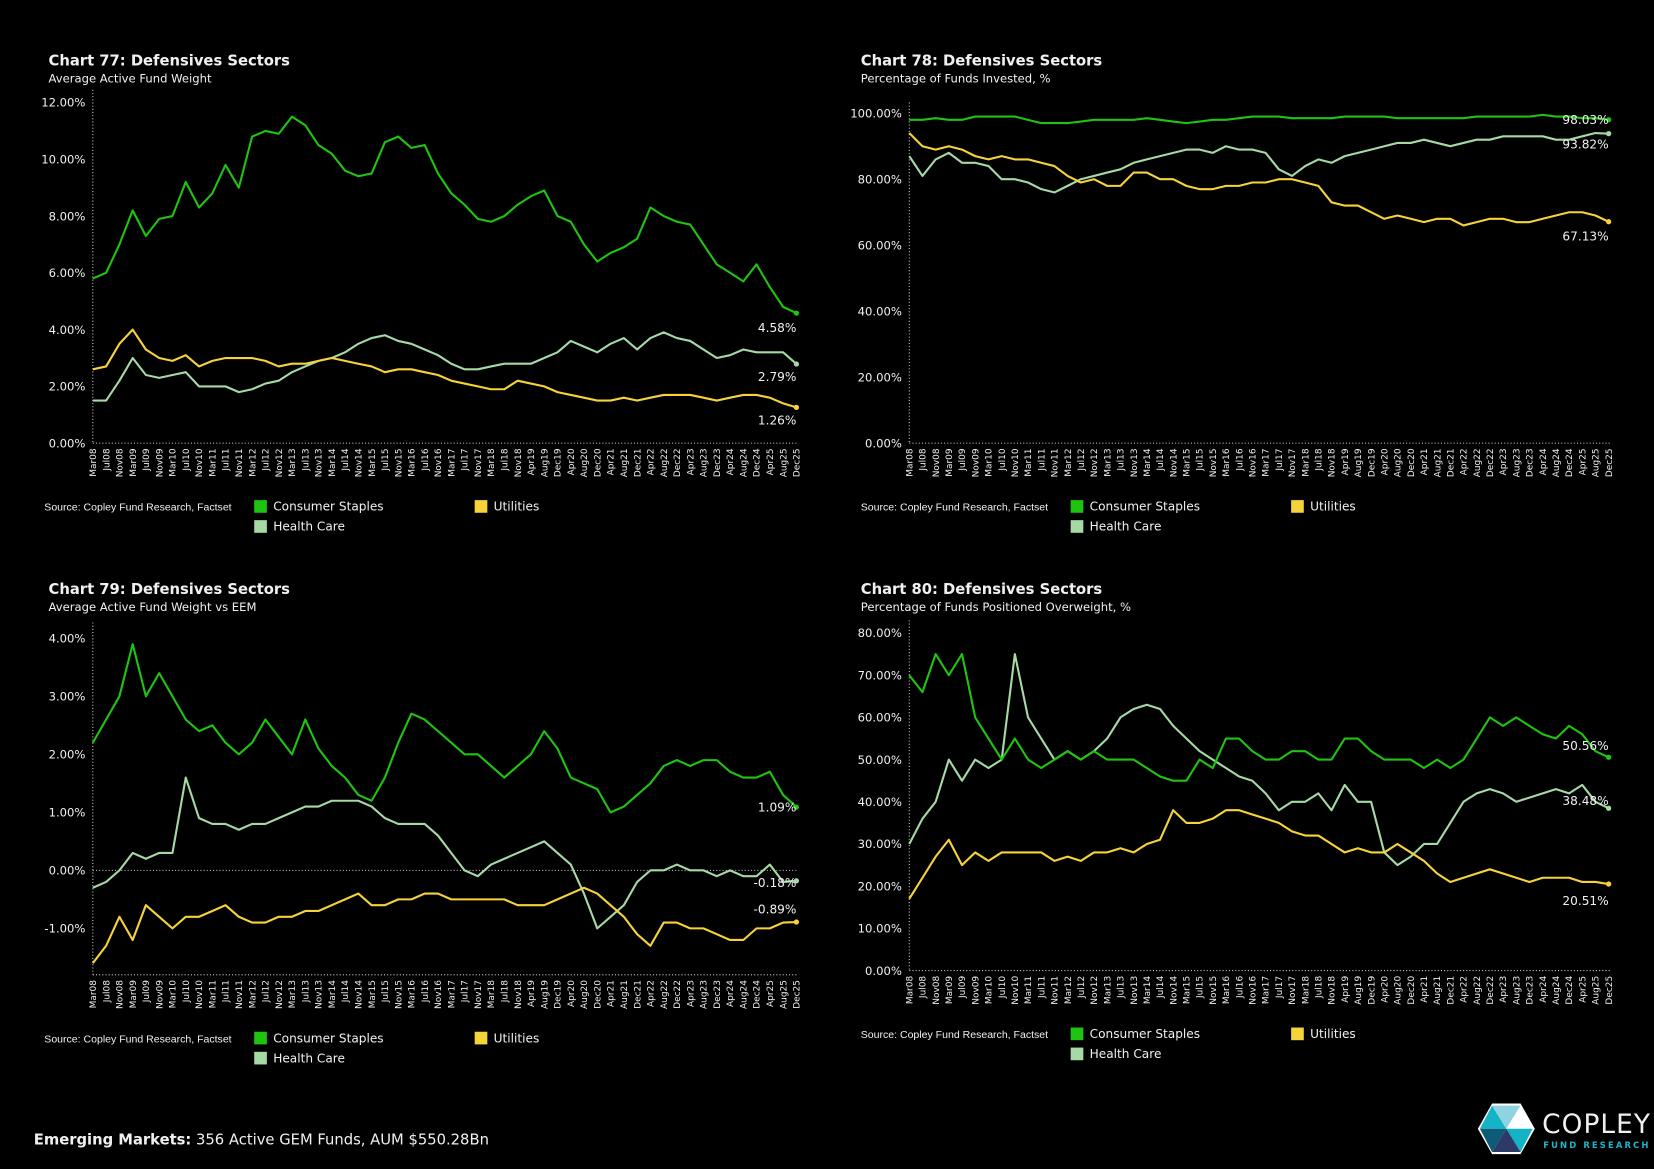 The height and width of the screenshot is (1169, 1654). What do you see at coordinates (1585, 801) in the screenshot?
I see `end-value-label: 38.48%` at bounding box center [1585, 801].